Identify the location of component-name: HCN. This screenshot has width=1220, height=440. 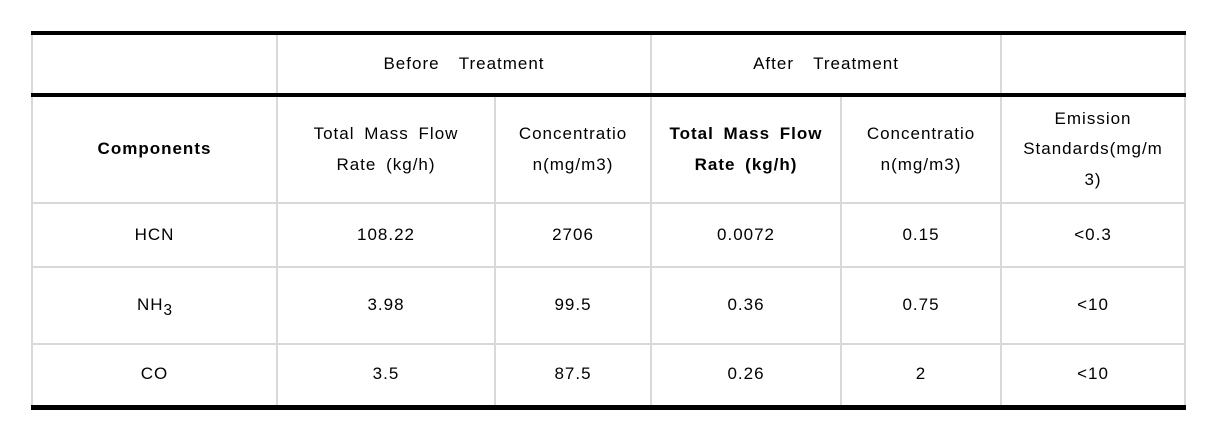
(154, 234).